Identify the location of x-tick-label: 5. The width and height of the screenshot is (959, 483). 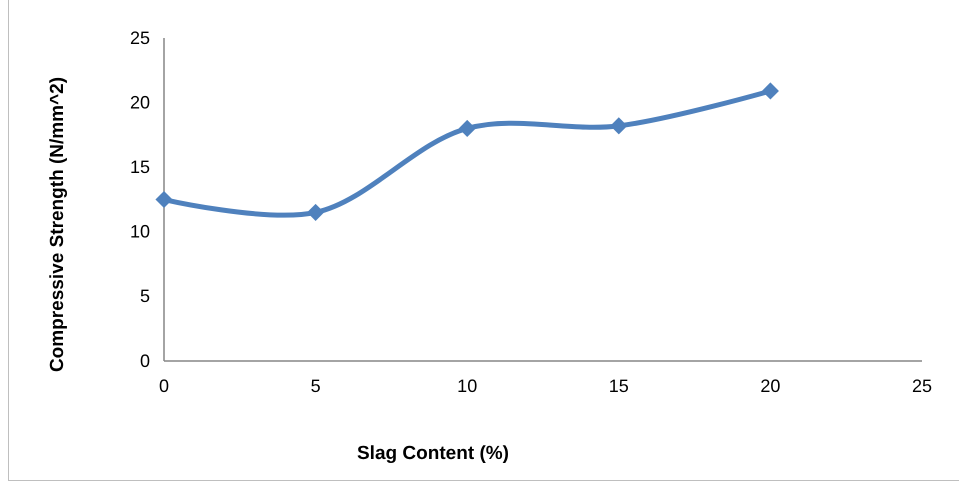
(315, 386).